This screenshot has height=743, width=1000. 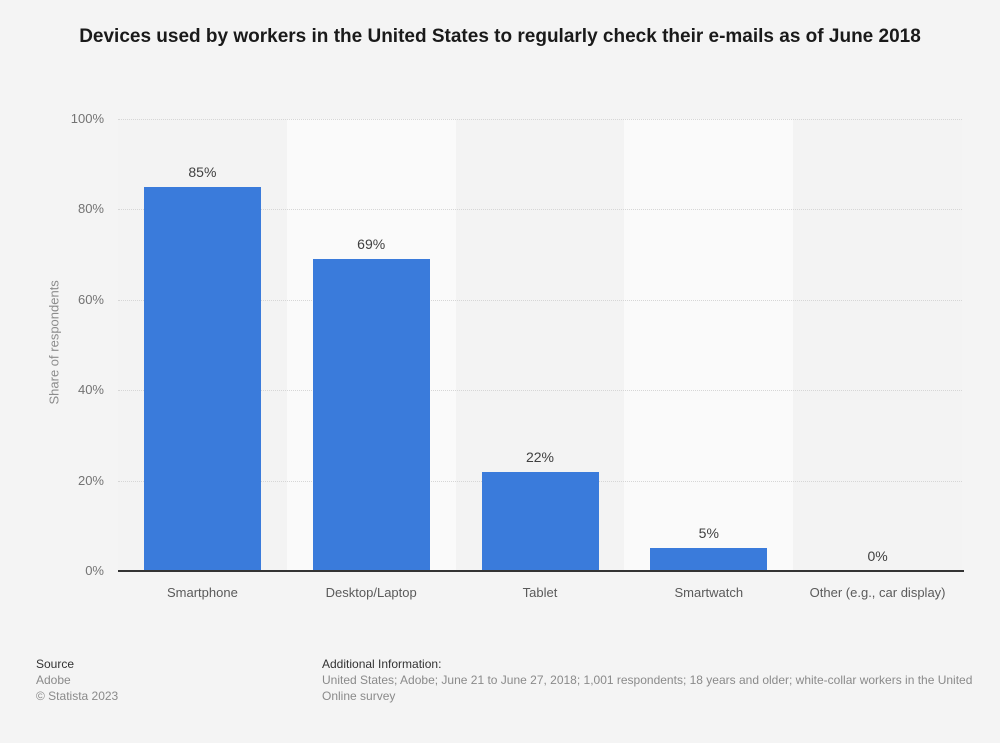 I want to click on x-axis-line, so click(x=541, y=571).